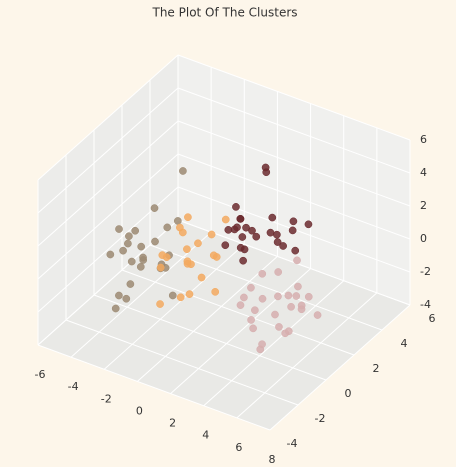 This screenshot has height=467, width=456. Describe the element at coordinates (106, 398) in the screenshot. I see `x-tick-label: -2` at that location.